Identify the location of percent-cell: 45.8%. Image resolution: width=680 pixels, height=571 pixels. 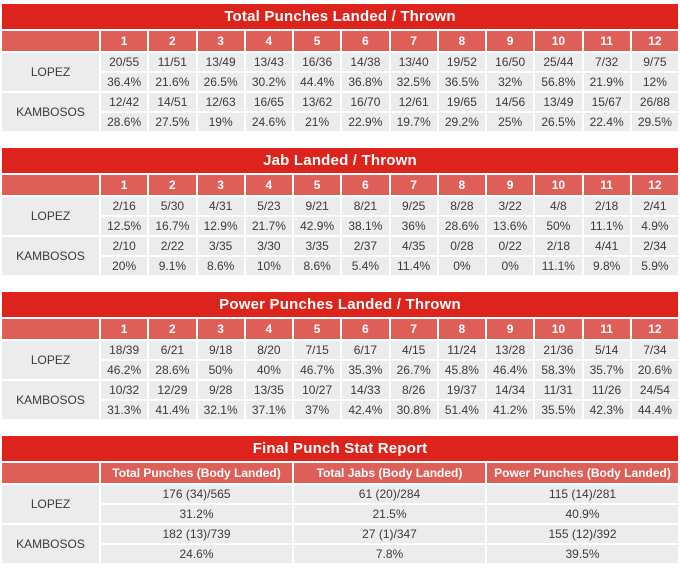
(461, 370).